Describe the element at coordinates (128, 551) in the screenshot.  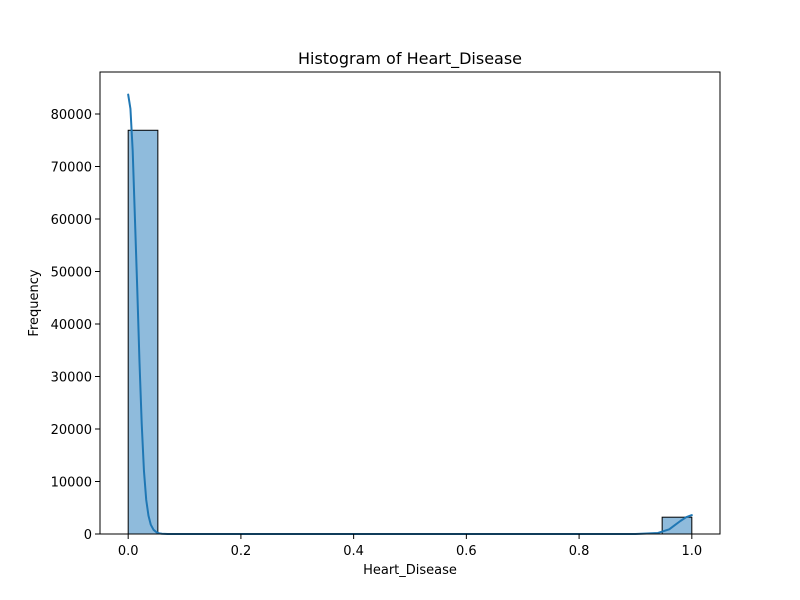
I see `x-tick-label: 0.0` at that location.